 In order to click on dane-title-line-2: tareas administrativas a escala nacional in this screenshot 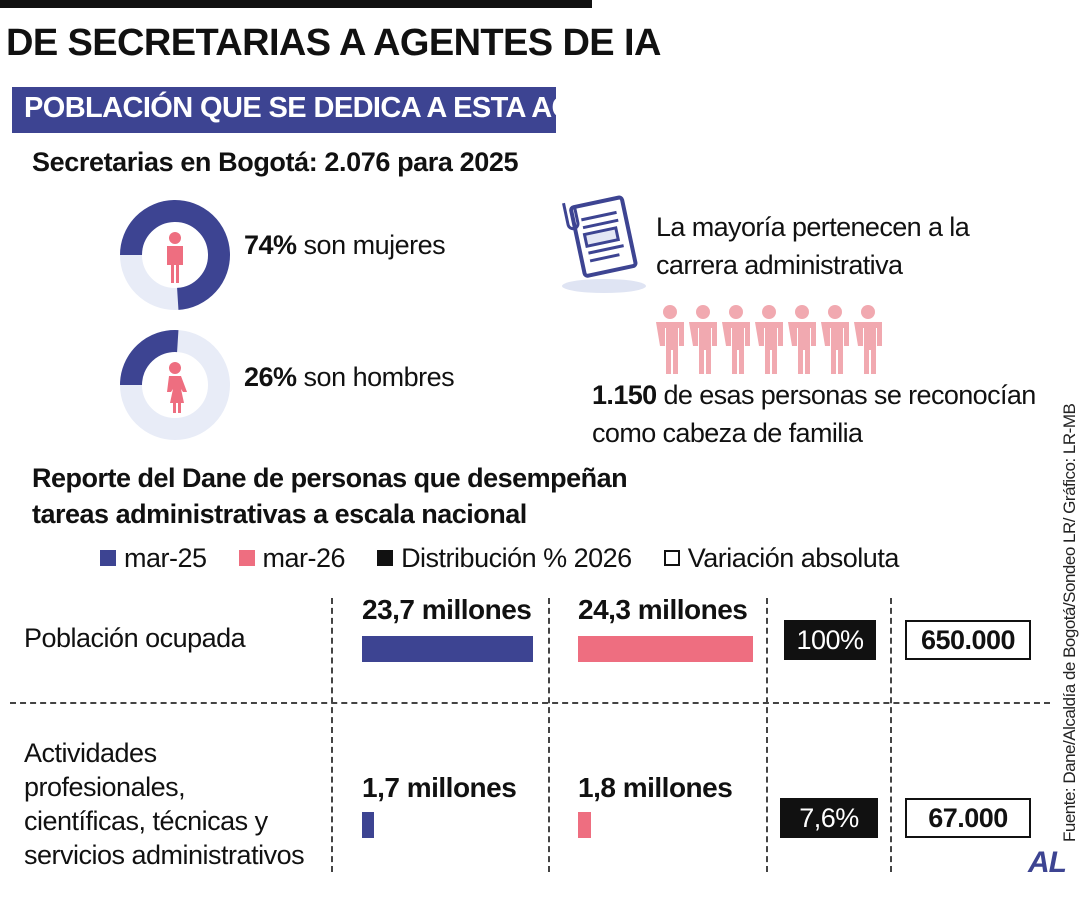, I will do `click(279, 514)`.